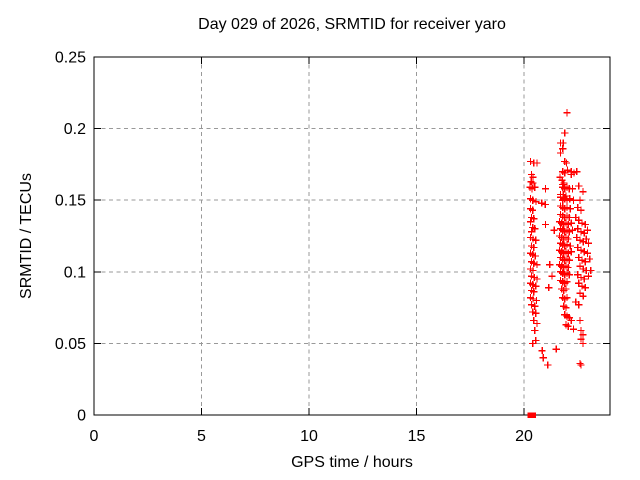 The image size is (640, 480). Describe the element at coordinates (70, 58) in the screenshot. I see `y-tick-label: 0.25` at that location.